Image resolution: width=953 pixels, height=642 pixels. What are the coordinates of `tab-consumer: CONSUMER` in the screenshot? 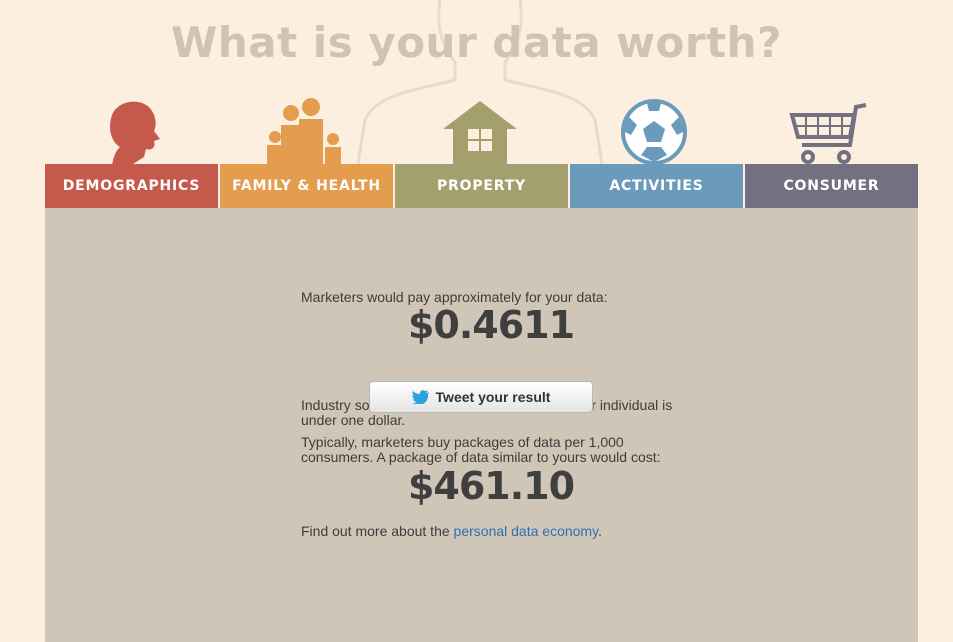 It's located at (831, 186).